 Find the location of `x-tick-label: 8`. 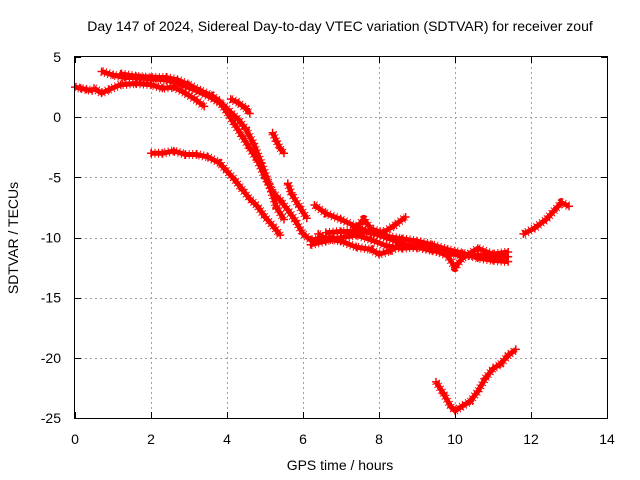

x-tick-label: 8 is located at coordinates (379, 439).